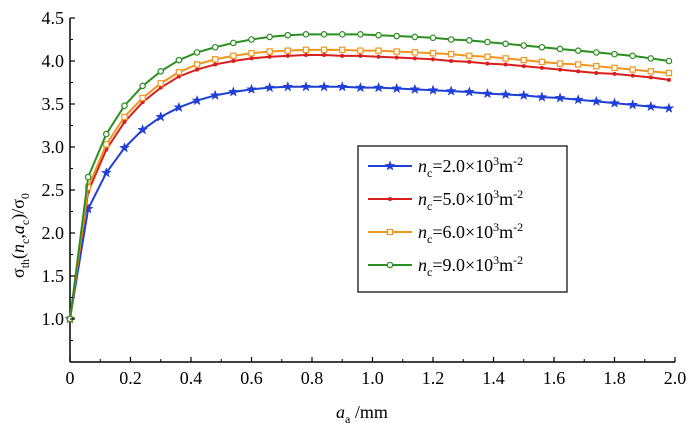 Image resolution: width=693 pixels, height=433 pixels. Describe the element at coordinates (675, 378) in the screenshot. I see `x-tick-label: 2.0` at that location.